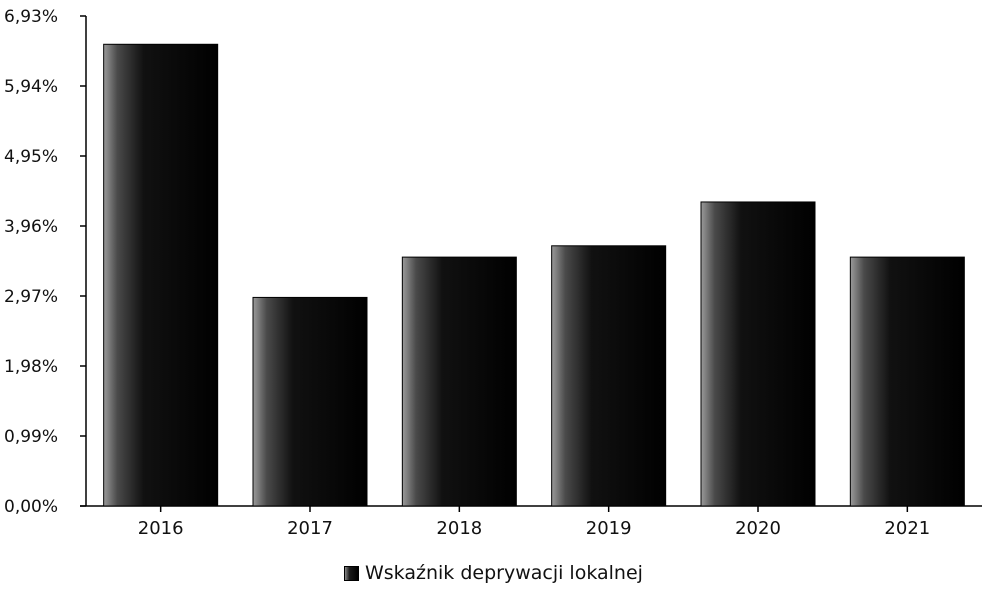 This screenshot has height=589, width=982. What do you see at coordinates (45, 262) in the screenshot?
I see `y-axis: 0,00% 0,99% 1,98% 2,97% 3,96% 4,95% 5,94% 6,93%` at bounding box center [45, 262].